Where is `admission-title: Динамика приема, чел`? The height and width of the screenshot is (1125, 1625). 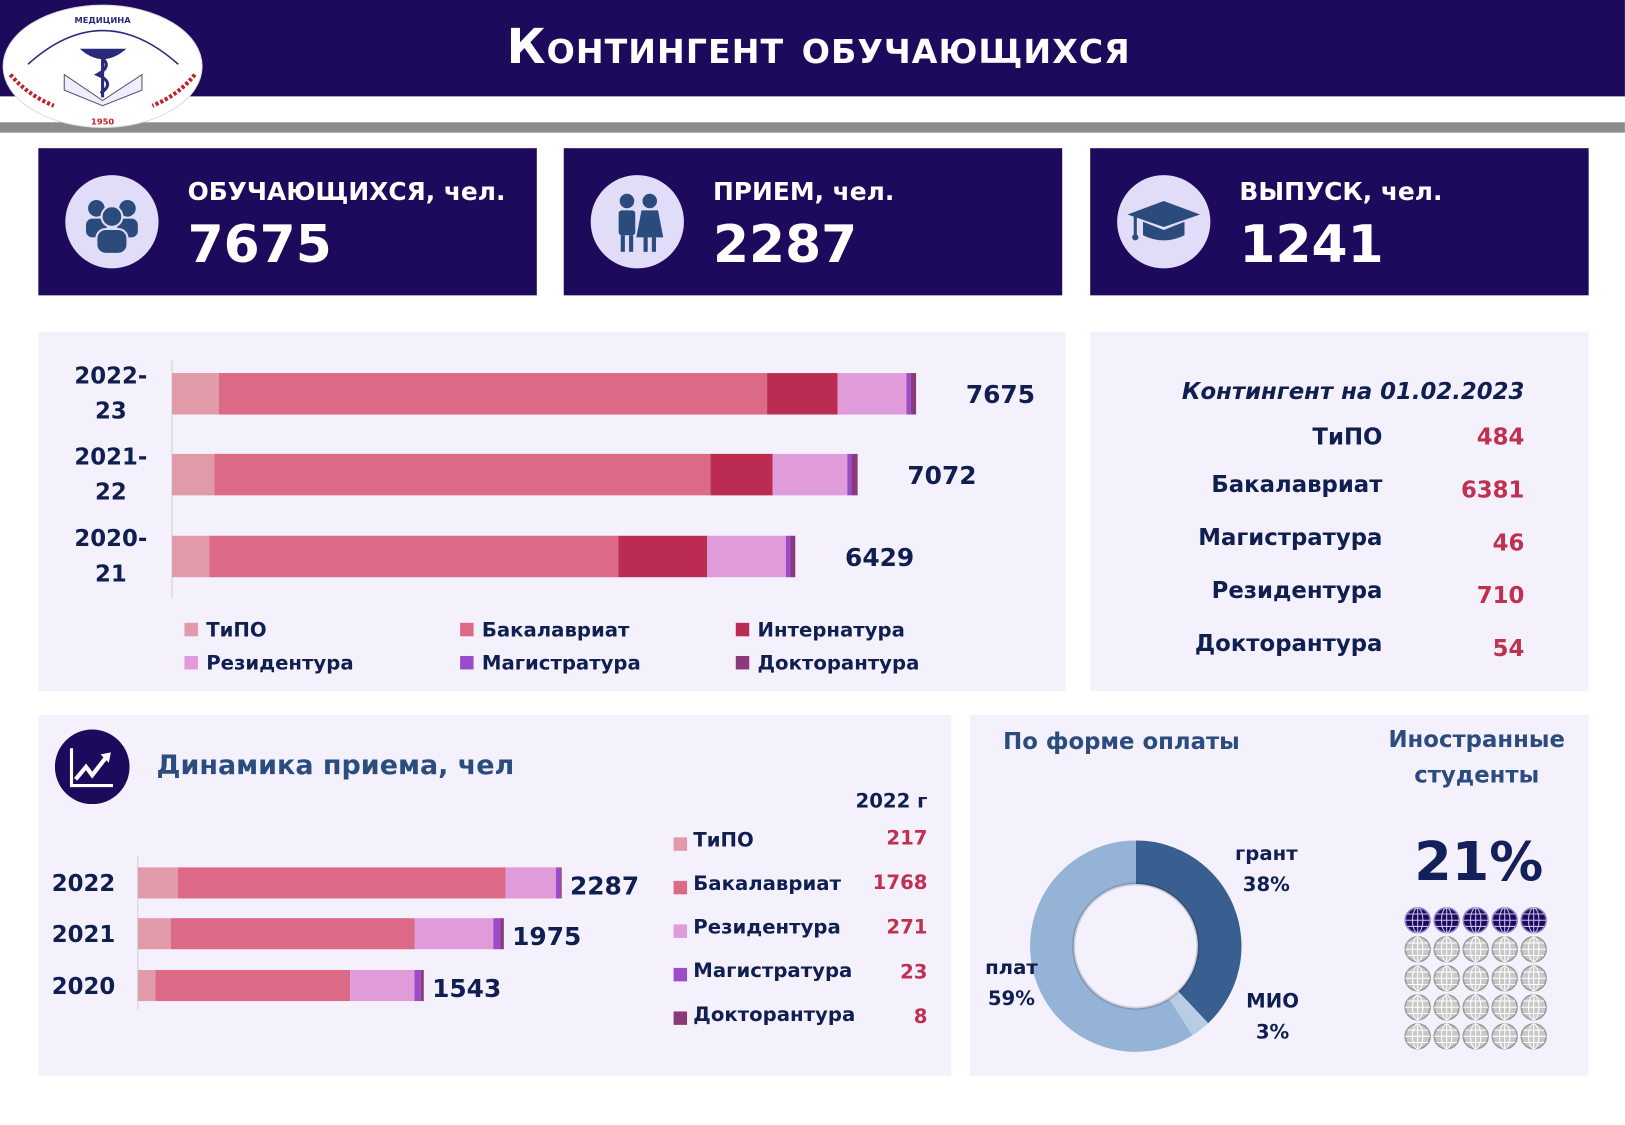
admission-title: Динамика приема, чел is located at coordinates (335, 766).